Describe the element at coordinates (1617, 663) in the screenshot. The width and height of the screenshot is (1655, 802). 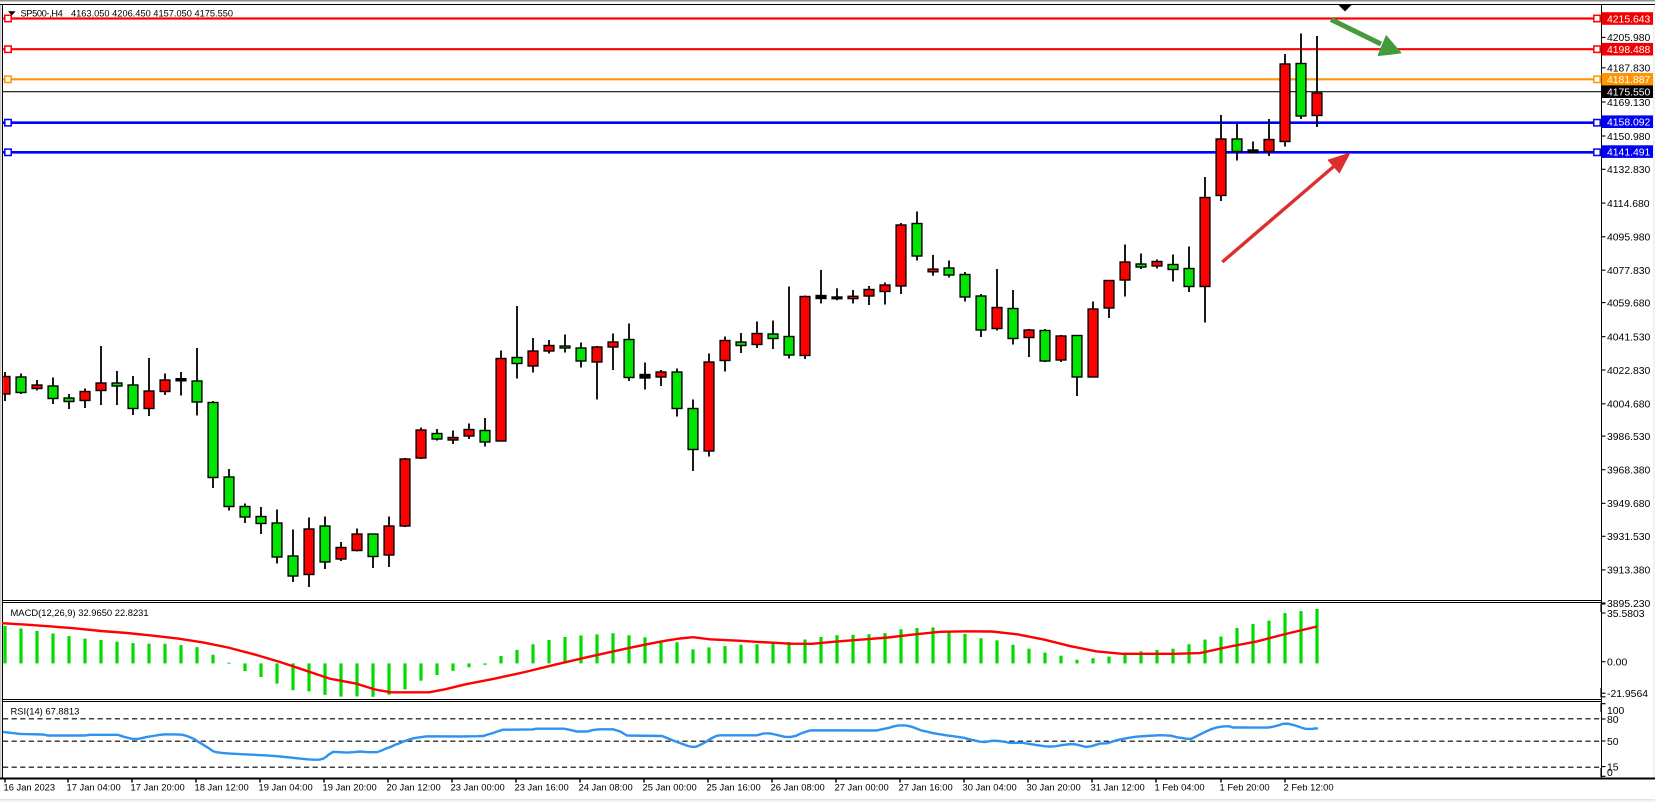
I see `svg-text: 0.00` at that location.